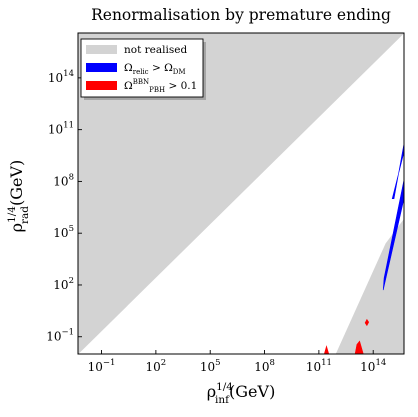  What do you see at coordinates (61, 77) in the screenshot?
I see `y-tick-label-6: 10¹⁴` at bounding box center [61, 77].